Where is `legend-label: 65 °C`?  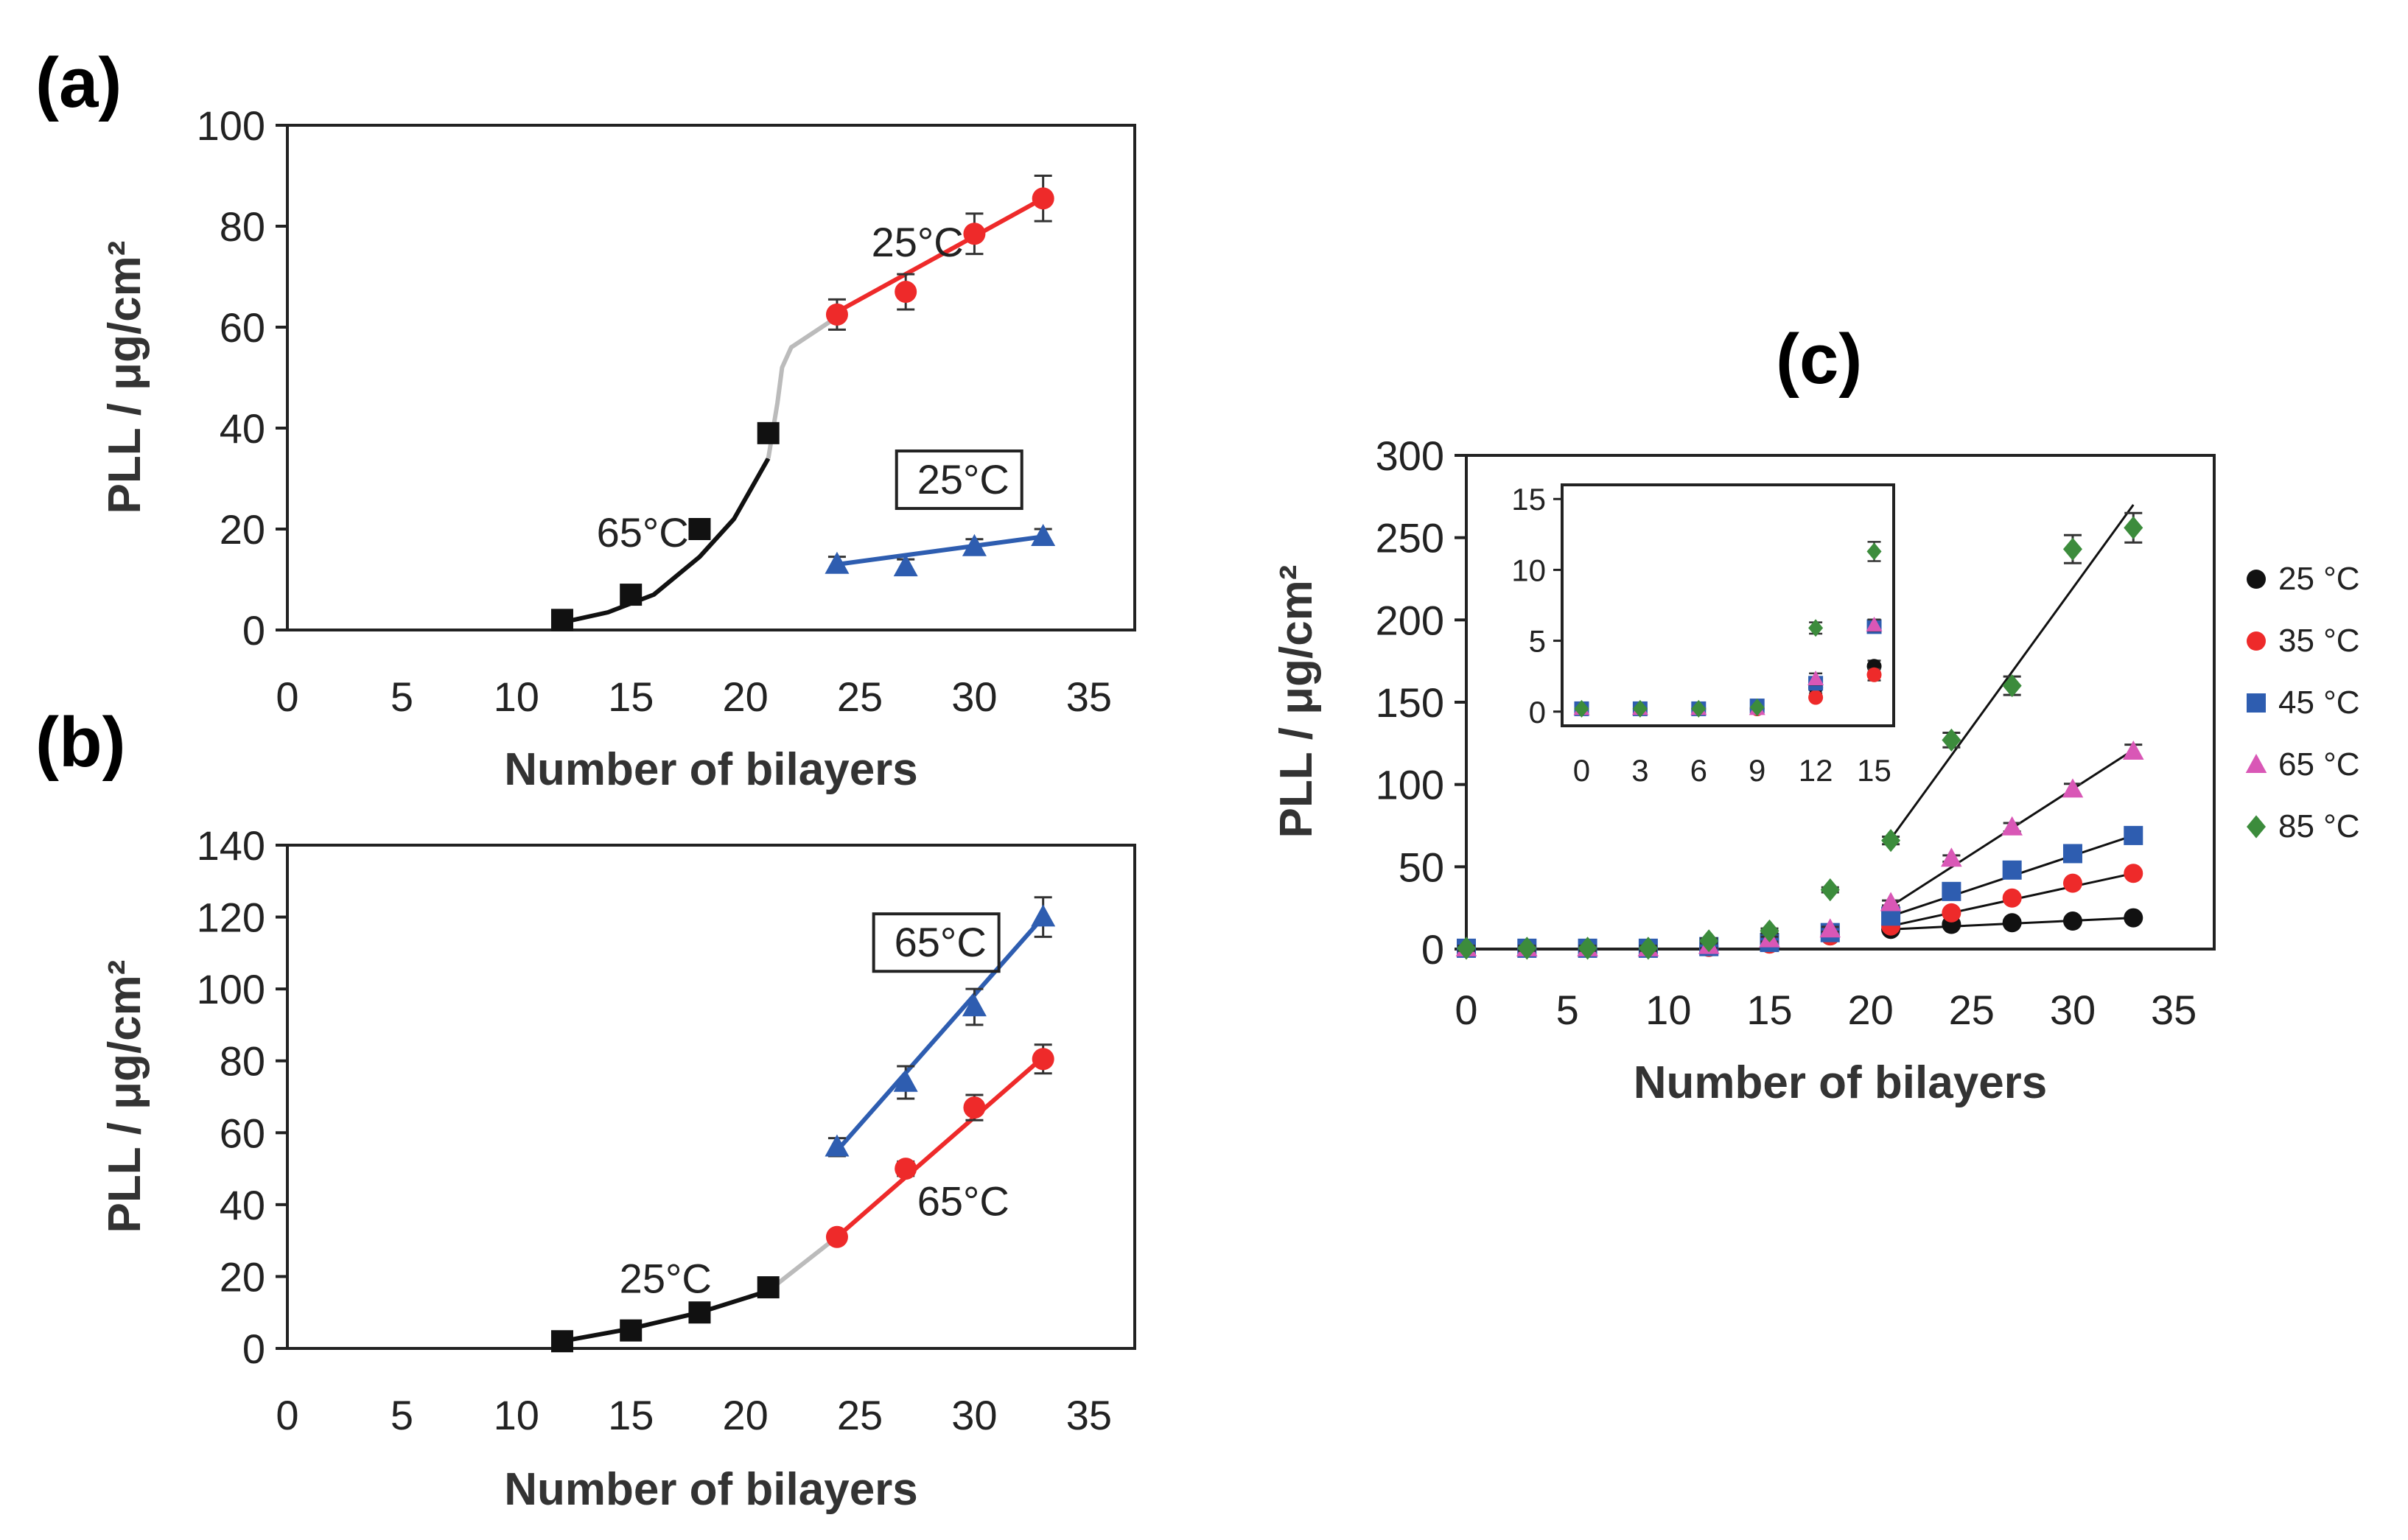 legend-label: 65 °C is located at coordinates (2319, 764).